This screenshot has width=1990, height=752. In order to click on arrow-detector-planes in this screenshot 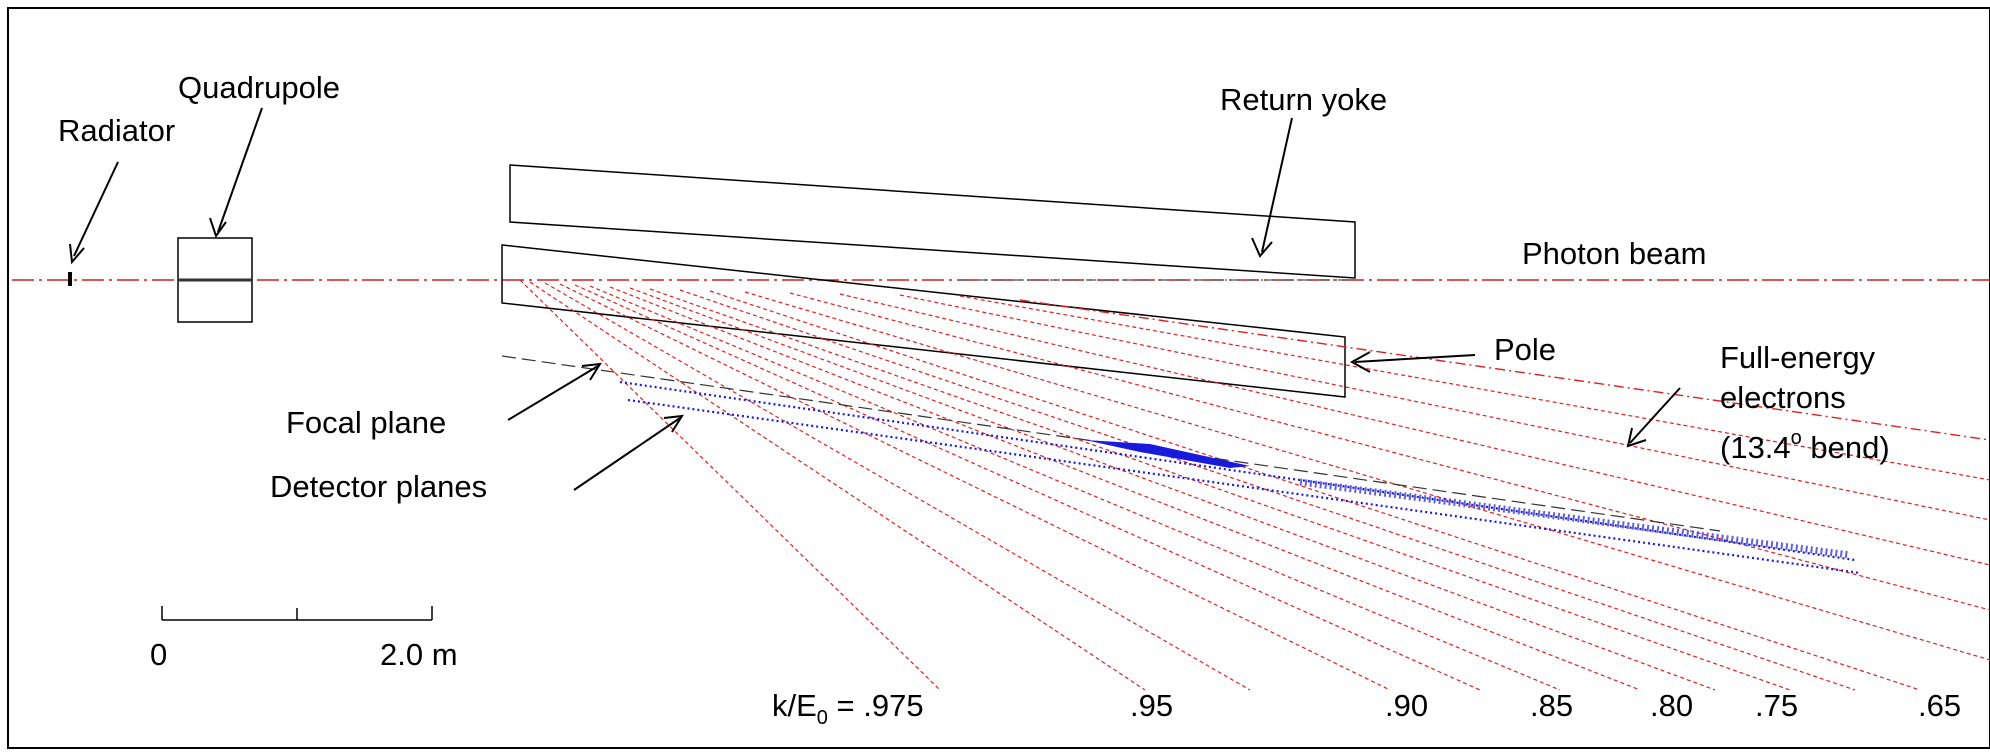, I will do `click(627, 454)`.